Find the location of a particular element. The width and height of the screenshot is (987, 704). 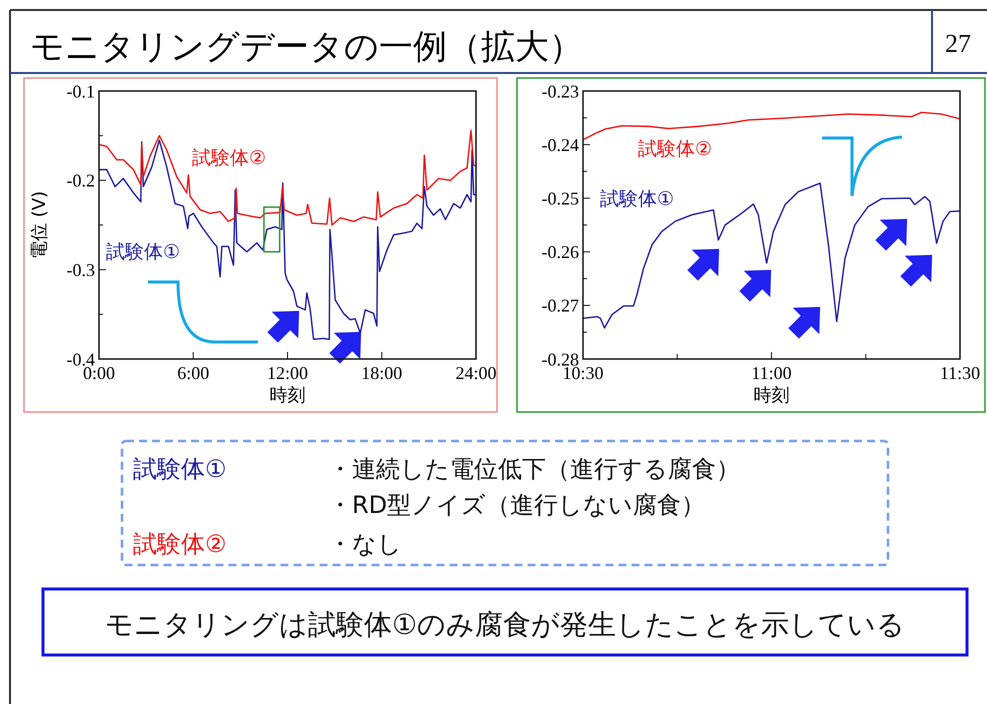

text: 27 is located at coordinates (958, 43).